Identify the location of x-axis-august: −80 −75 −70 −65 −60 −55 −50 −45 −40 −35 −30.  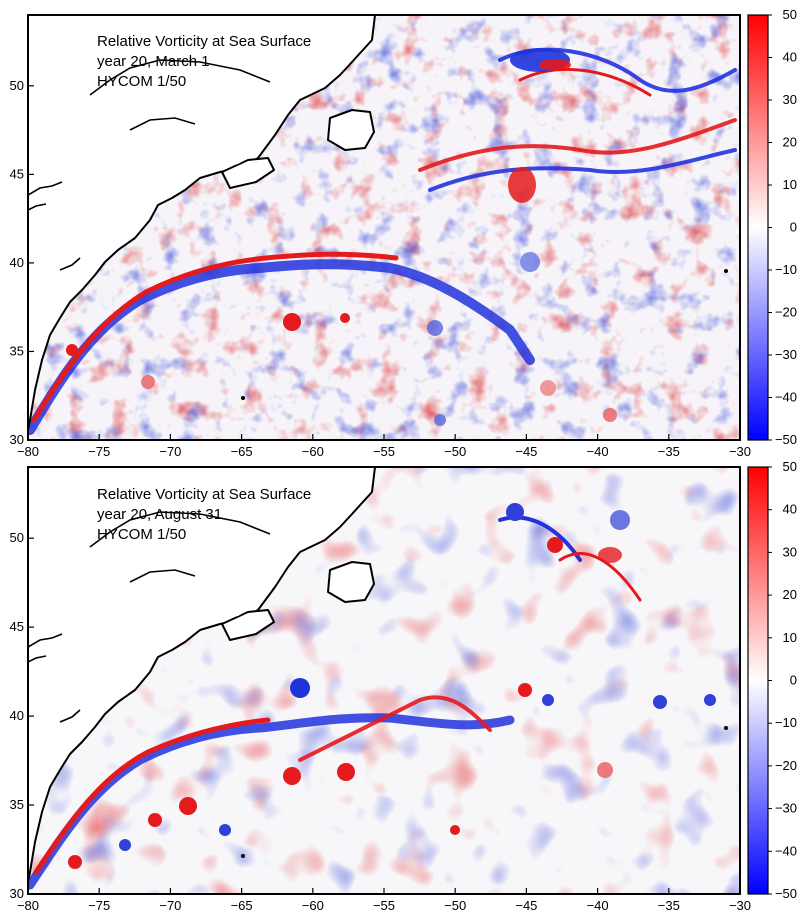
(384, 900).